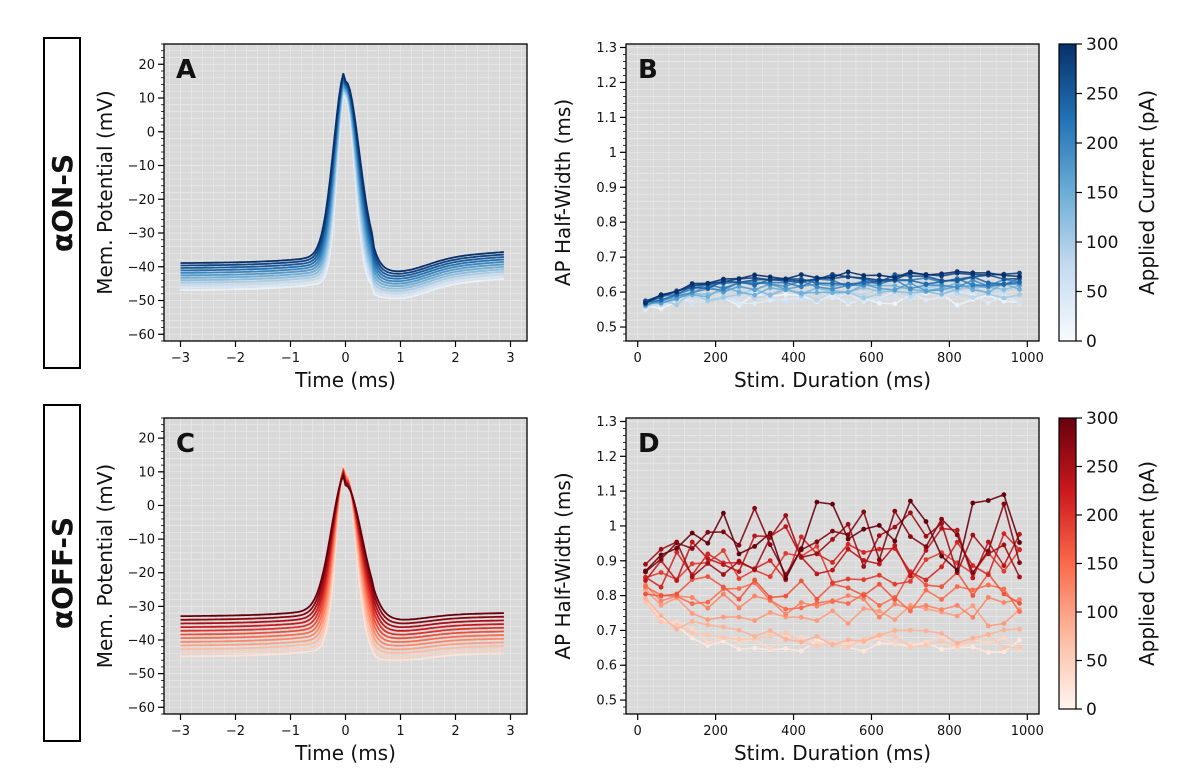 The height and width of the screenshot is (773, 1200). What do you see at coordinates (1102, 243) in the screenshot?
I see `colorbar-tick-label: 100` at bounding box center [1102, 243].